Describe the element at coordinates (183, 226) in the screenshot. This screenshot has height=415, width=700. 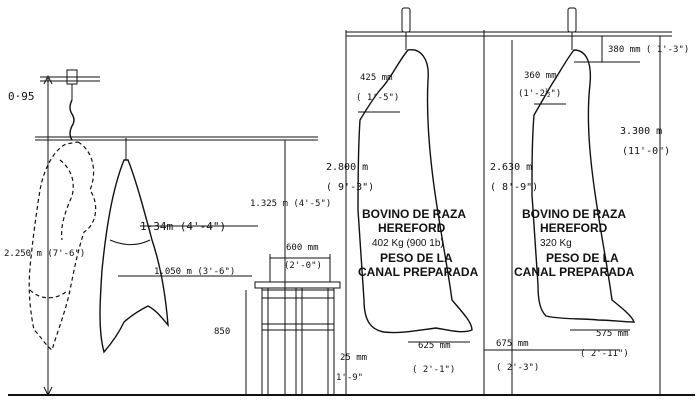
I see `small-width-label: 1·34m (4'-4")` at that location.